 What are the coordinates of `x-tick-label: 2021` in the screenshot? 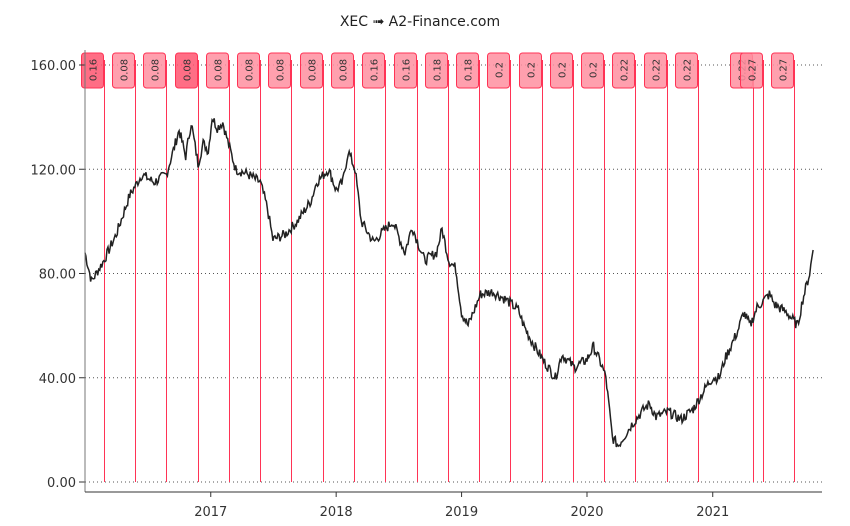 It's located at (712, 512).